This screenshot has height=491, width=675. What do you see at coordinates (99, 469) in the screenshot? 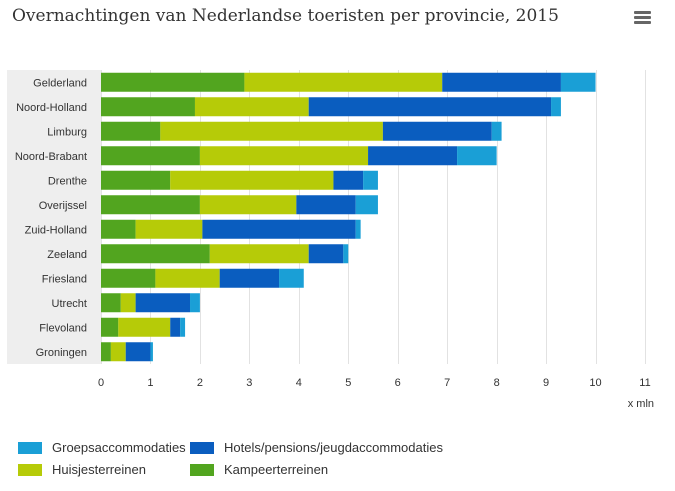
I see `legend-label: Huisjesterreinen` at bounding box center [99, 469].